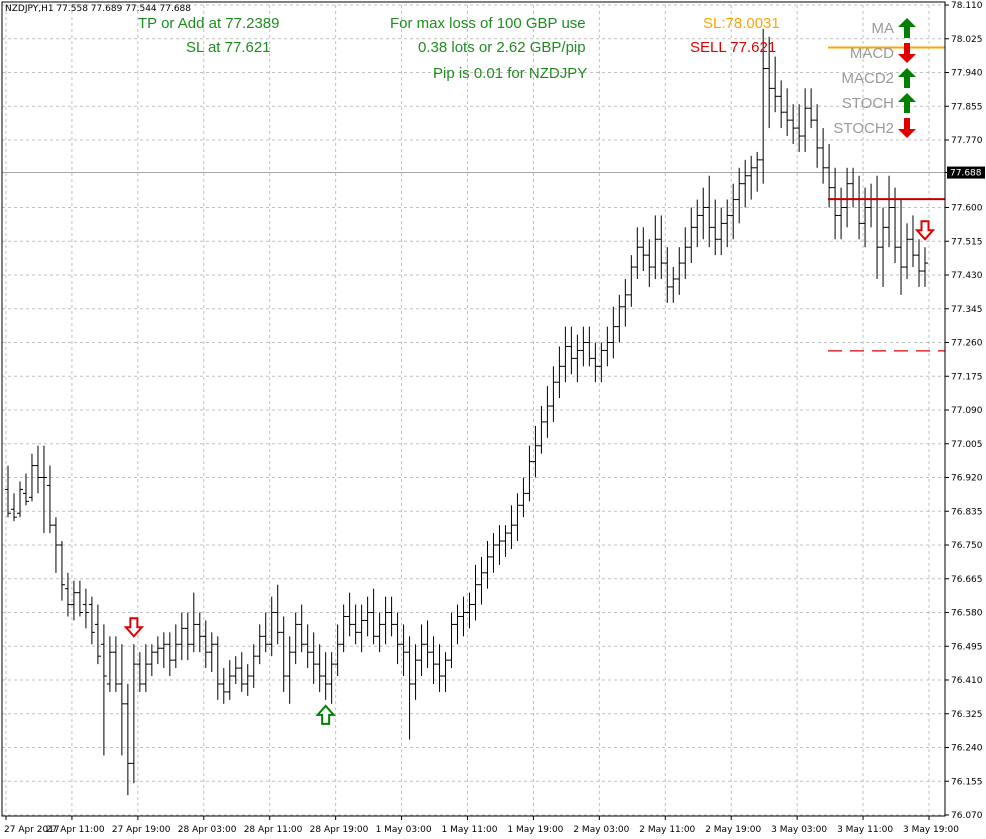  What do you see at coordinates (510, 73) in the screenshot?
I see `risk-line-3: Pip is 0.01 for NZDJPY` at bounding box center [510, 73].